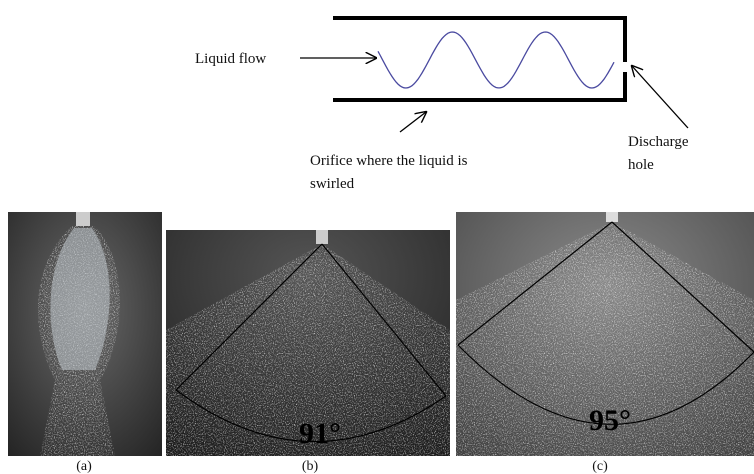 This screenshot has width=754, height=474. I want to click on orifice-arrow, so click(412, 122).